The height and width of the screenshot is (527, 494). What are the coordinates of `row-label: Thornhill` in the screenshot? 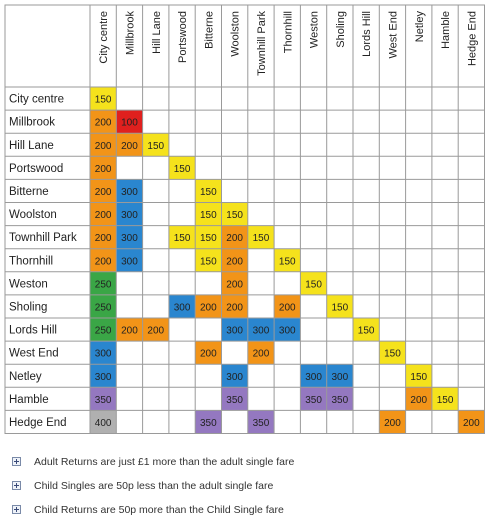 It's located at (31, 261).